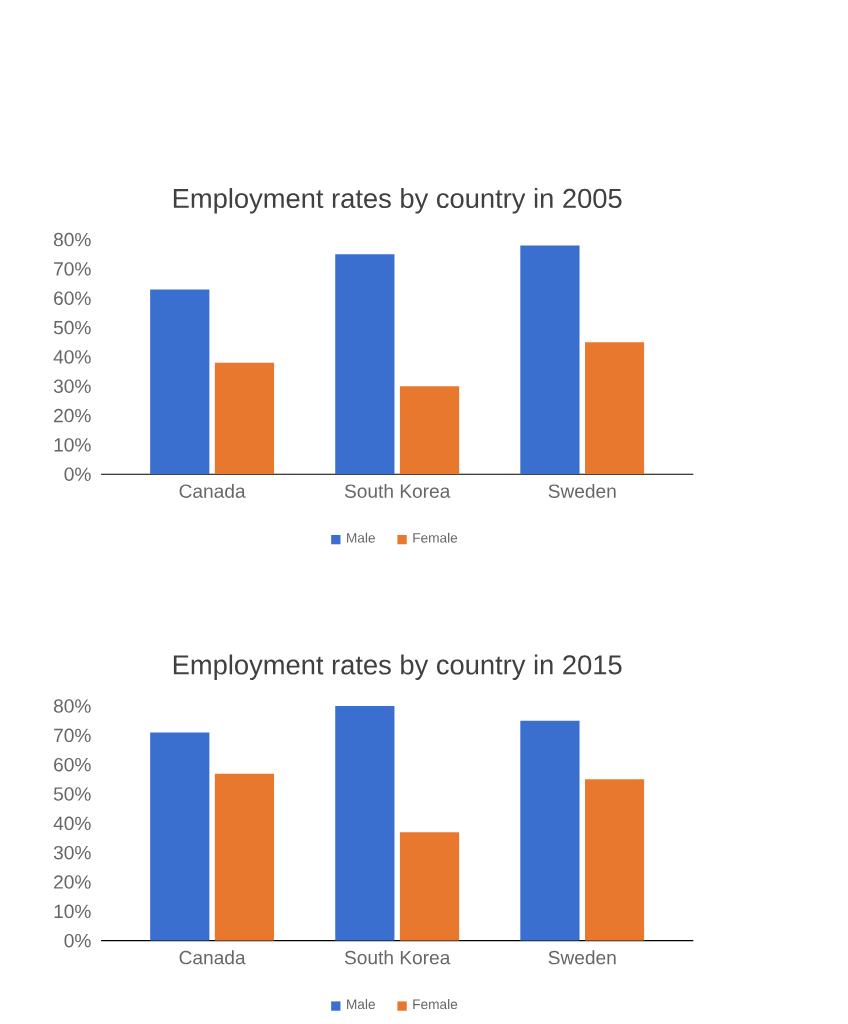  Describe the element at coordinates (398, 201) in the screenshot. I see `chart-title: Employment rates by country in 2005` at that location.